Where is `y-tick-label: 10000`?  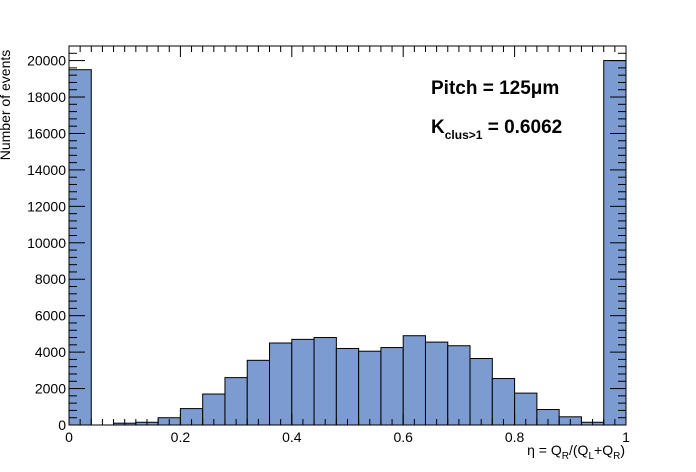
y-tick-label: 10000 is located at coordinates (46, 243).